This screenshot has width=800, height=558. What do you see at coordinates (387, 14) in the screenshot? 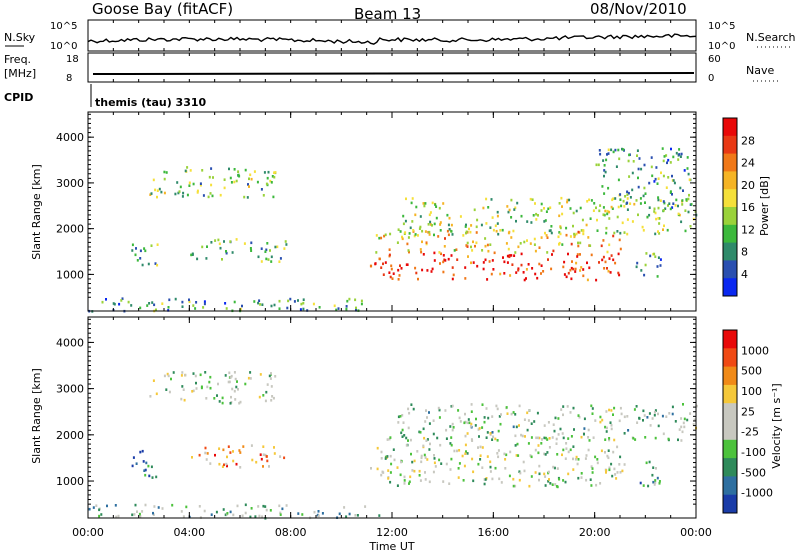
I see `beam-title: Beam 13` at bounding box center [387, 14].